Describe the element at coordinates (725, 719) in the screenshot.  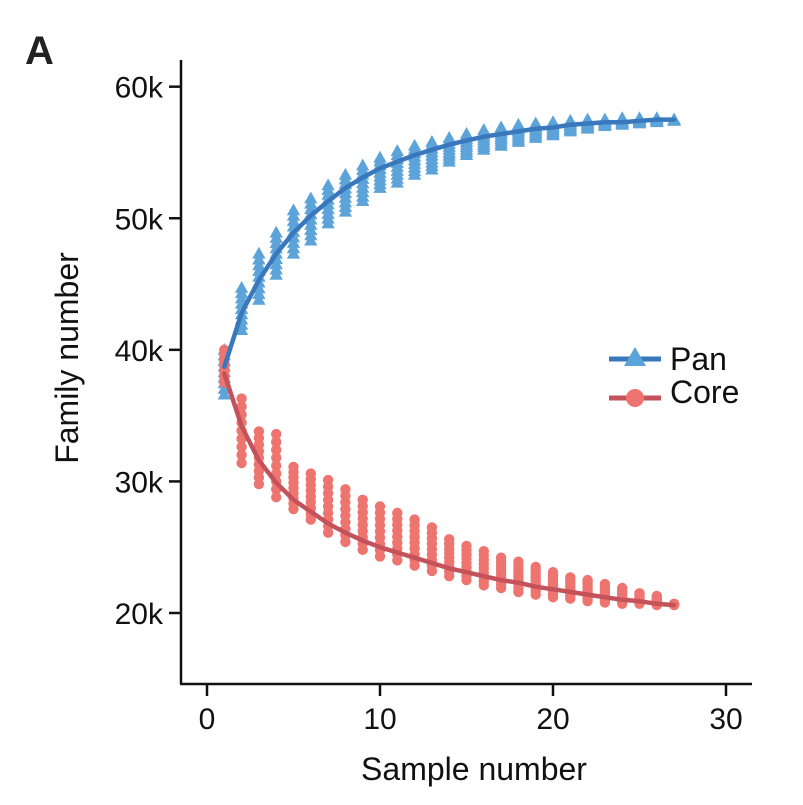
I see `x-tick-label: 30` at that location.